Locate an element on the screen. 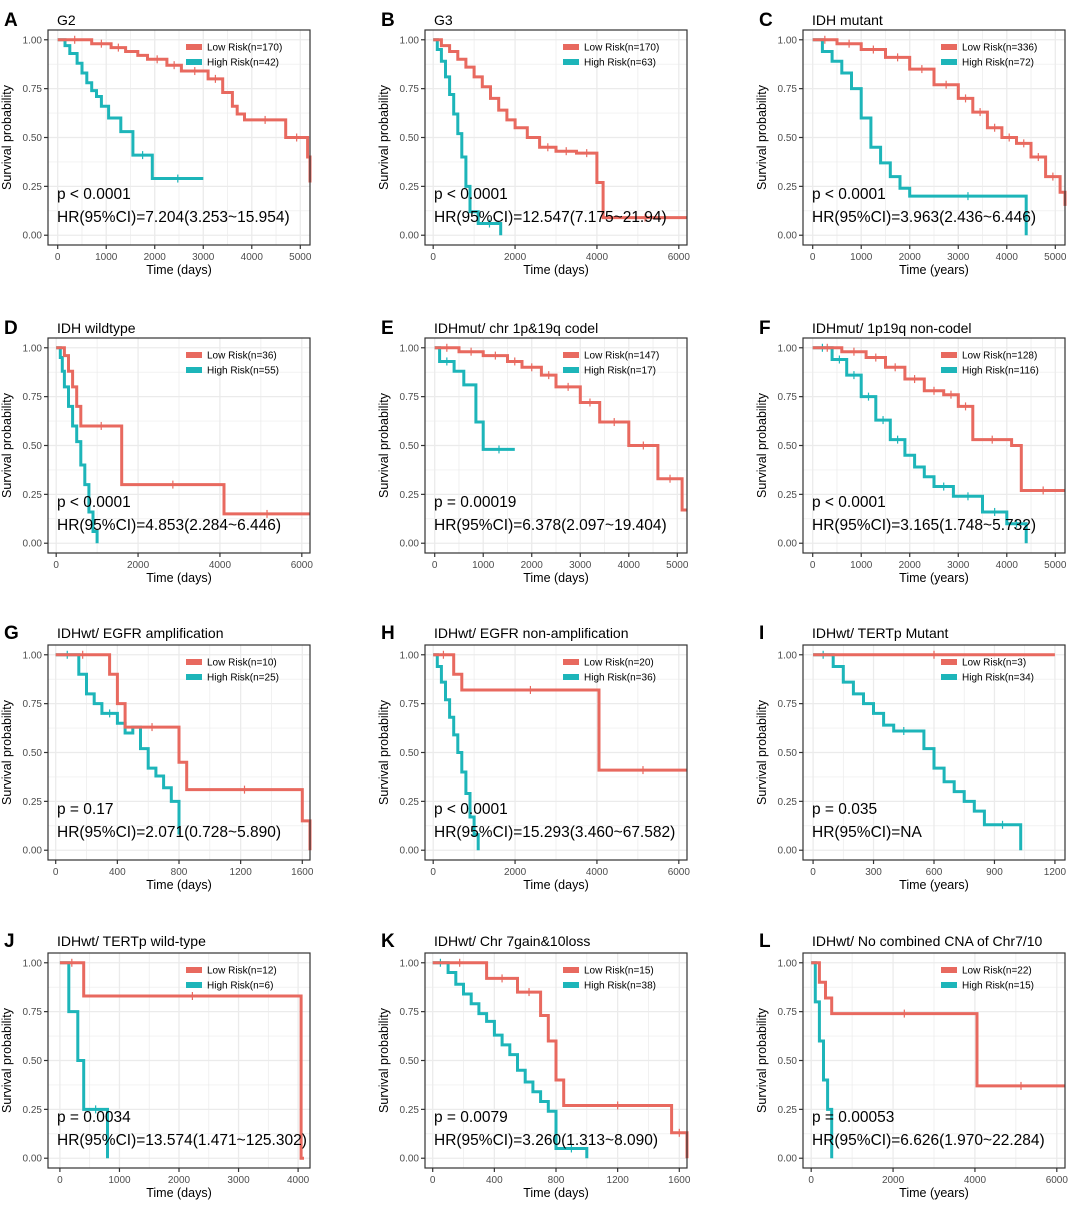 This screenshot has height=1226, width=1072. legend: Low Risk(n=15) High Risk(n=38) is located at coordinates (609, 979).